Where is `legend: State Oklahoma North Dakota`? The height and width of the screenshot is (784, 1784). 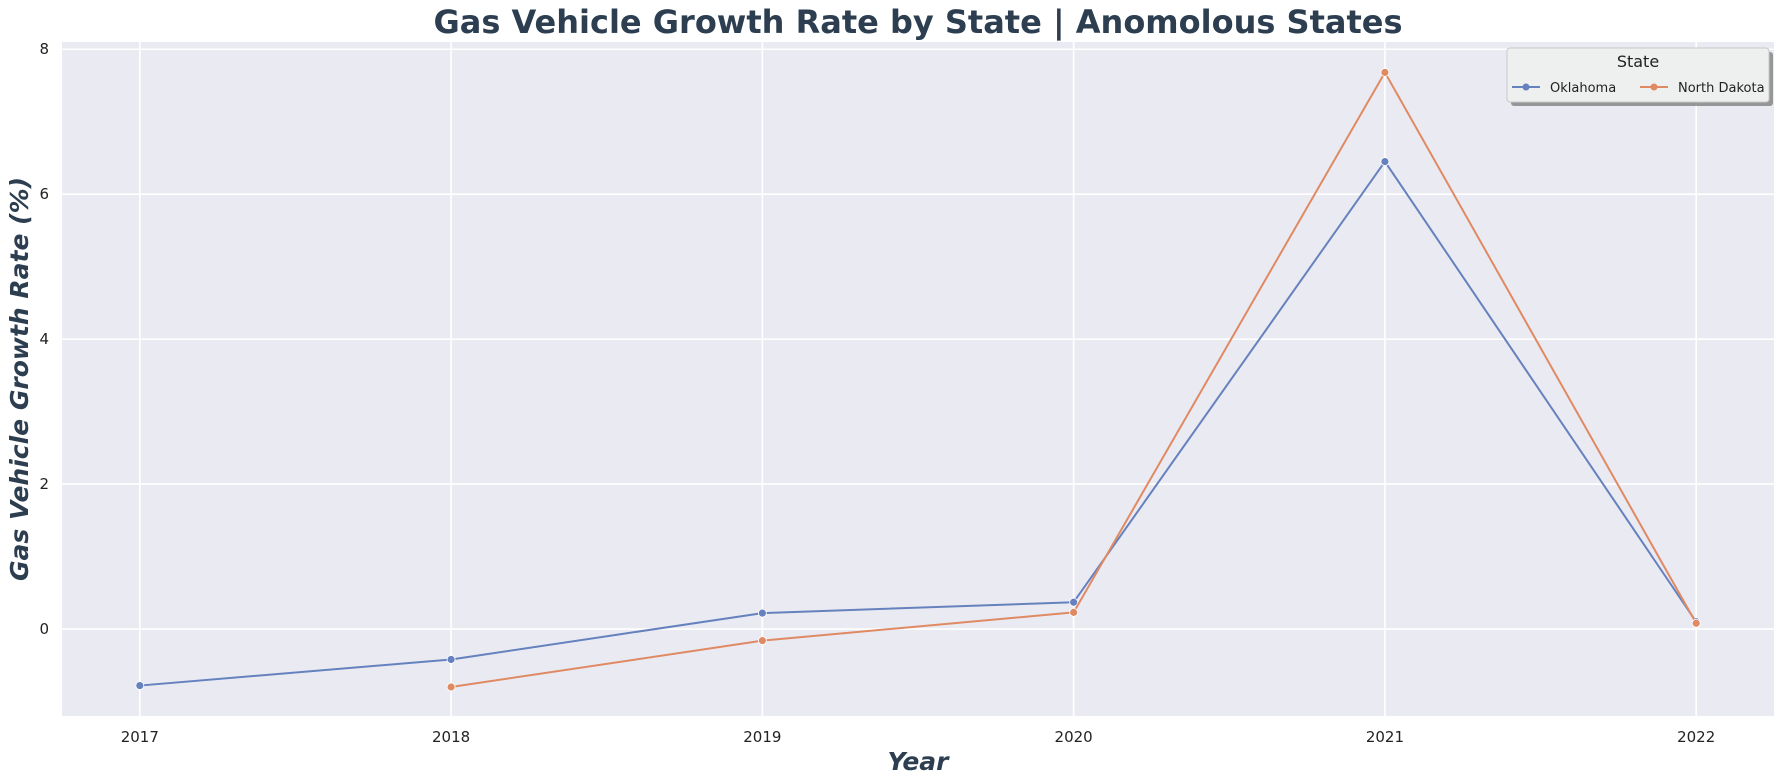
legend: State Oklahoma North Dakota is located at coordinates (1639, 76).